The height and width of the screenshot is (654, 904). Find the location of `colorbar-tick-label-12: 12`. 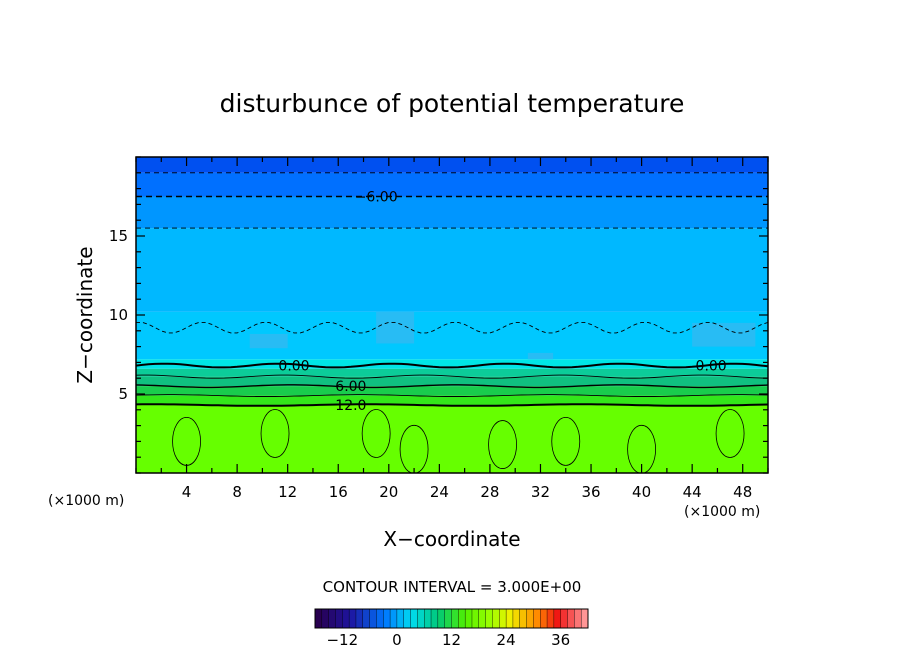

colorbar-tick-label-12: 12 is located at coordinates (451, 640).